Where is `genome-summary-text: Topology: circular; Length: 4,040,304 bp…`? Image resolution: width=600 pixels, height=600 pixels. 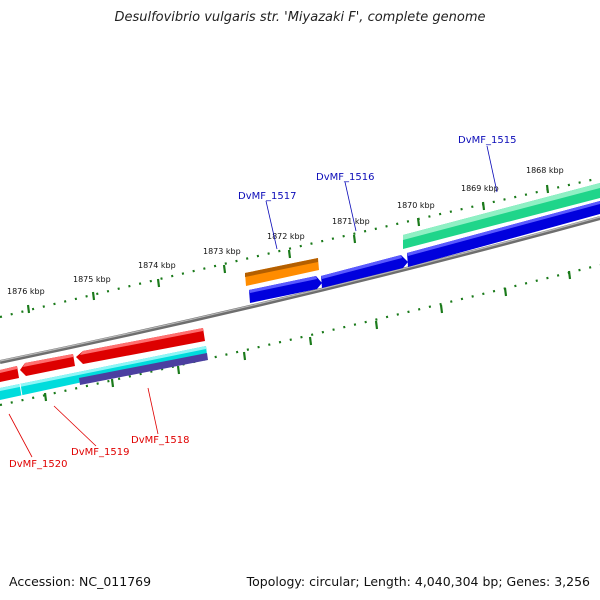
genome-summary-text: Topology: circular; Length: 4,040,304 bp… is located at coordinates (418, 581).